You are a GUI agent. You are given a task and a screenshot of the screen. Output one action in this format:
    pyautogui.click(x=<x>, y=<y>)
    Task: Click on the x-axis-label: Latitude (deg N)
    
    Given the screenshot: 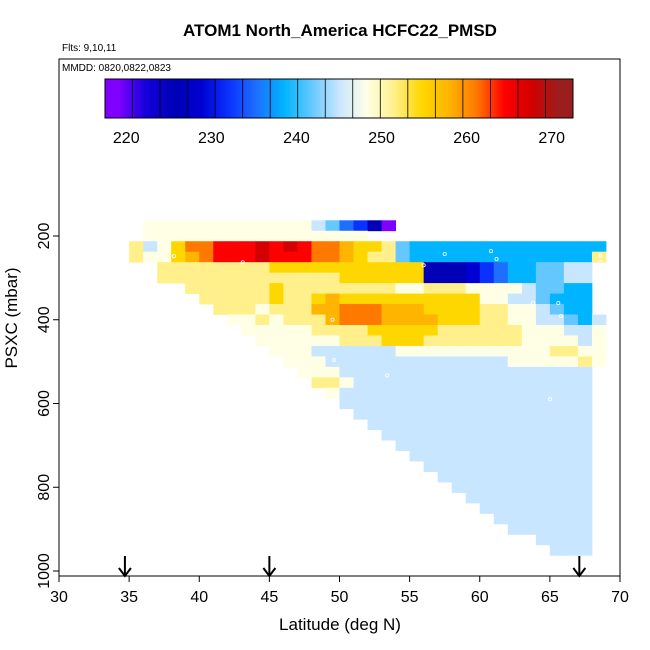 What is the action you would take?
    pyautogui.click(x=340, y=624)
    